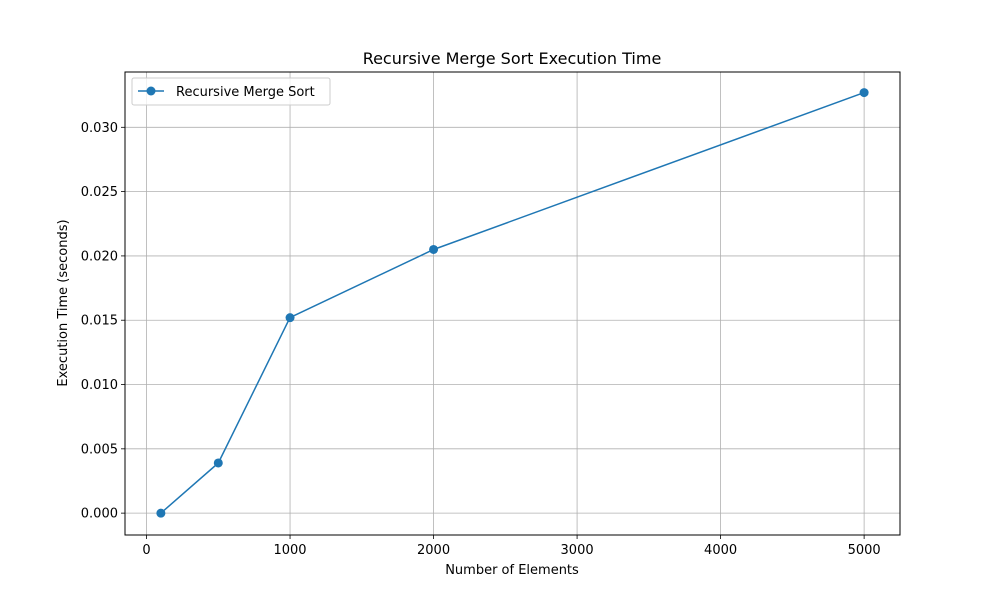 Image resolution: width=1000 pixels, height=600 pixels. Describe the element at coordinates (512, 570) in the screenshot. I see `x-axis-title: Number of Elements` at that location.